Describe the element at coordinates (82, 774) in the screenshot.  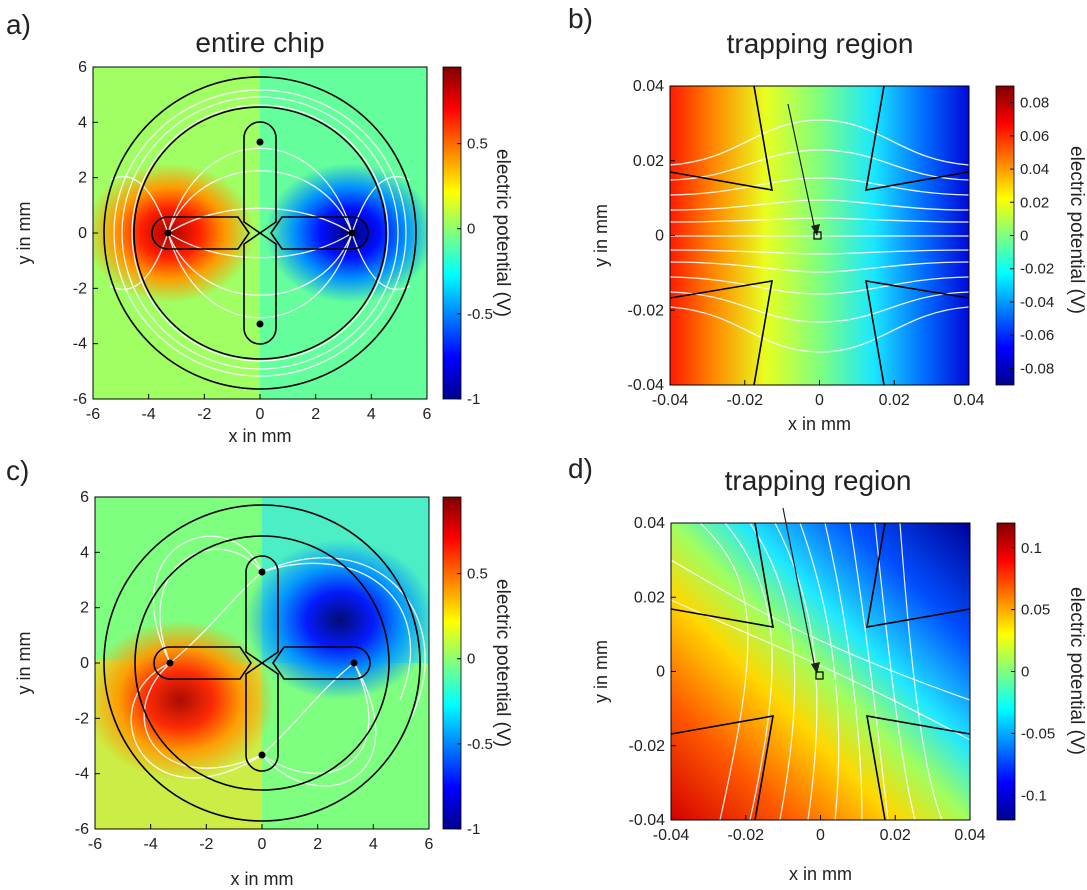
I see `y-tick-label: -4` at that location.